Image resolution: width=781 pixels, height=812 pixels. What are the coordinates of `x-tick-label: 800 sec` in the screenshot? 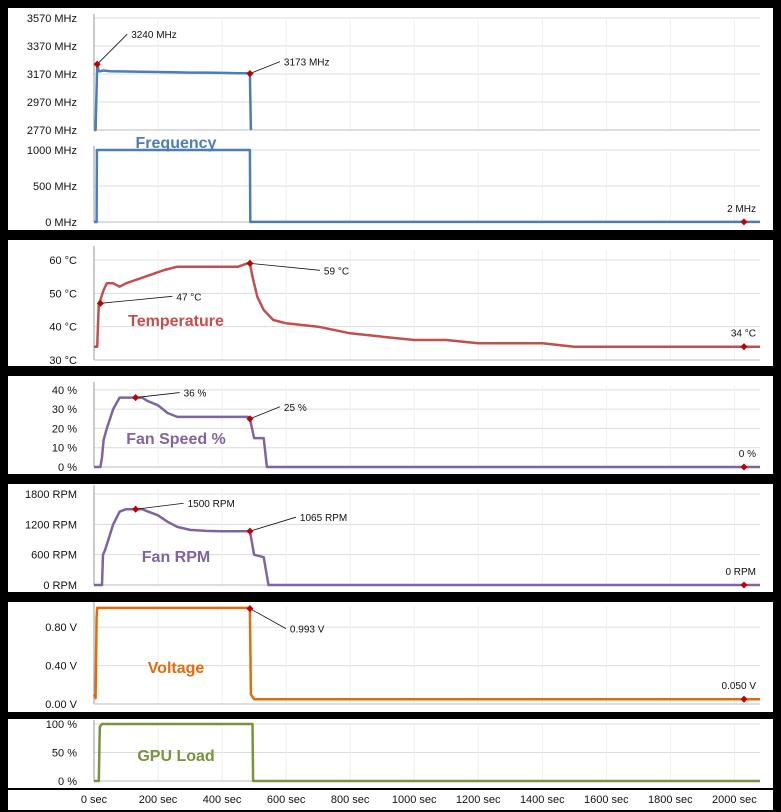 It's located at (350, 800).